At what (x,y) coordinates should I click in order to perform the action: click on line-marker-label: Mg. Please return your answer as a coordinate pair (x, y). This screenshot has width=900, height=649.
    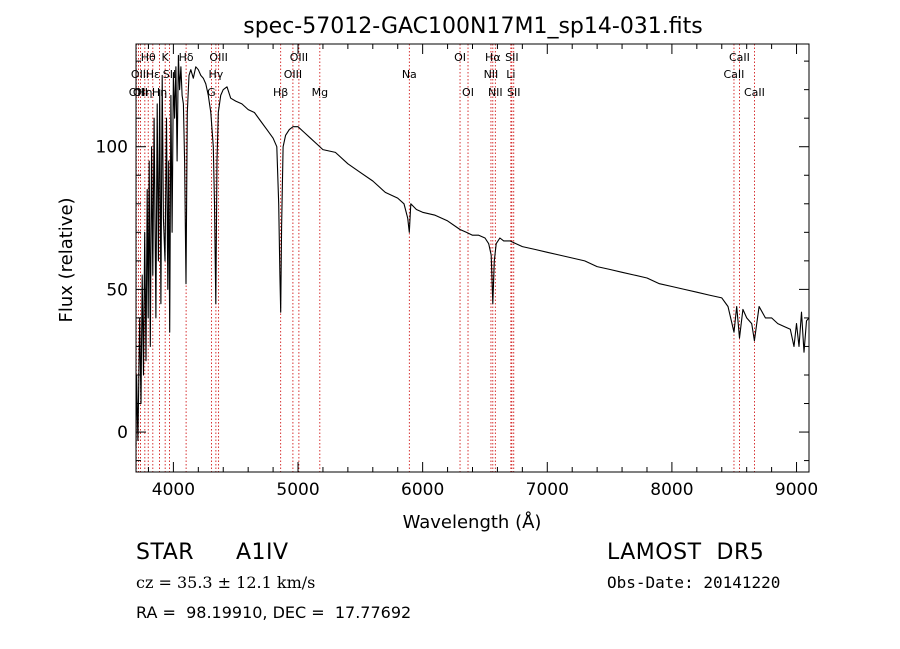
    Looking at the image, I should click on (320, 92).